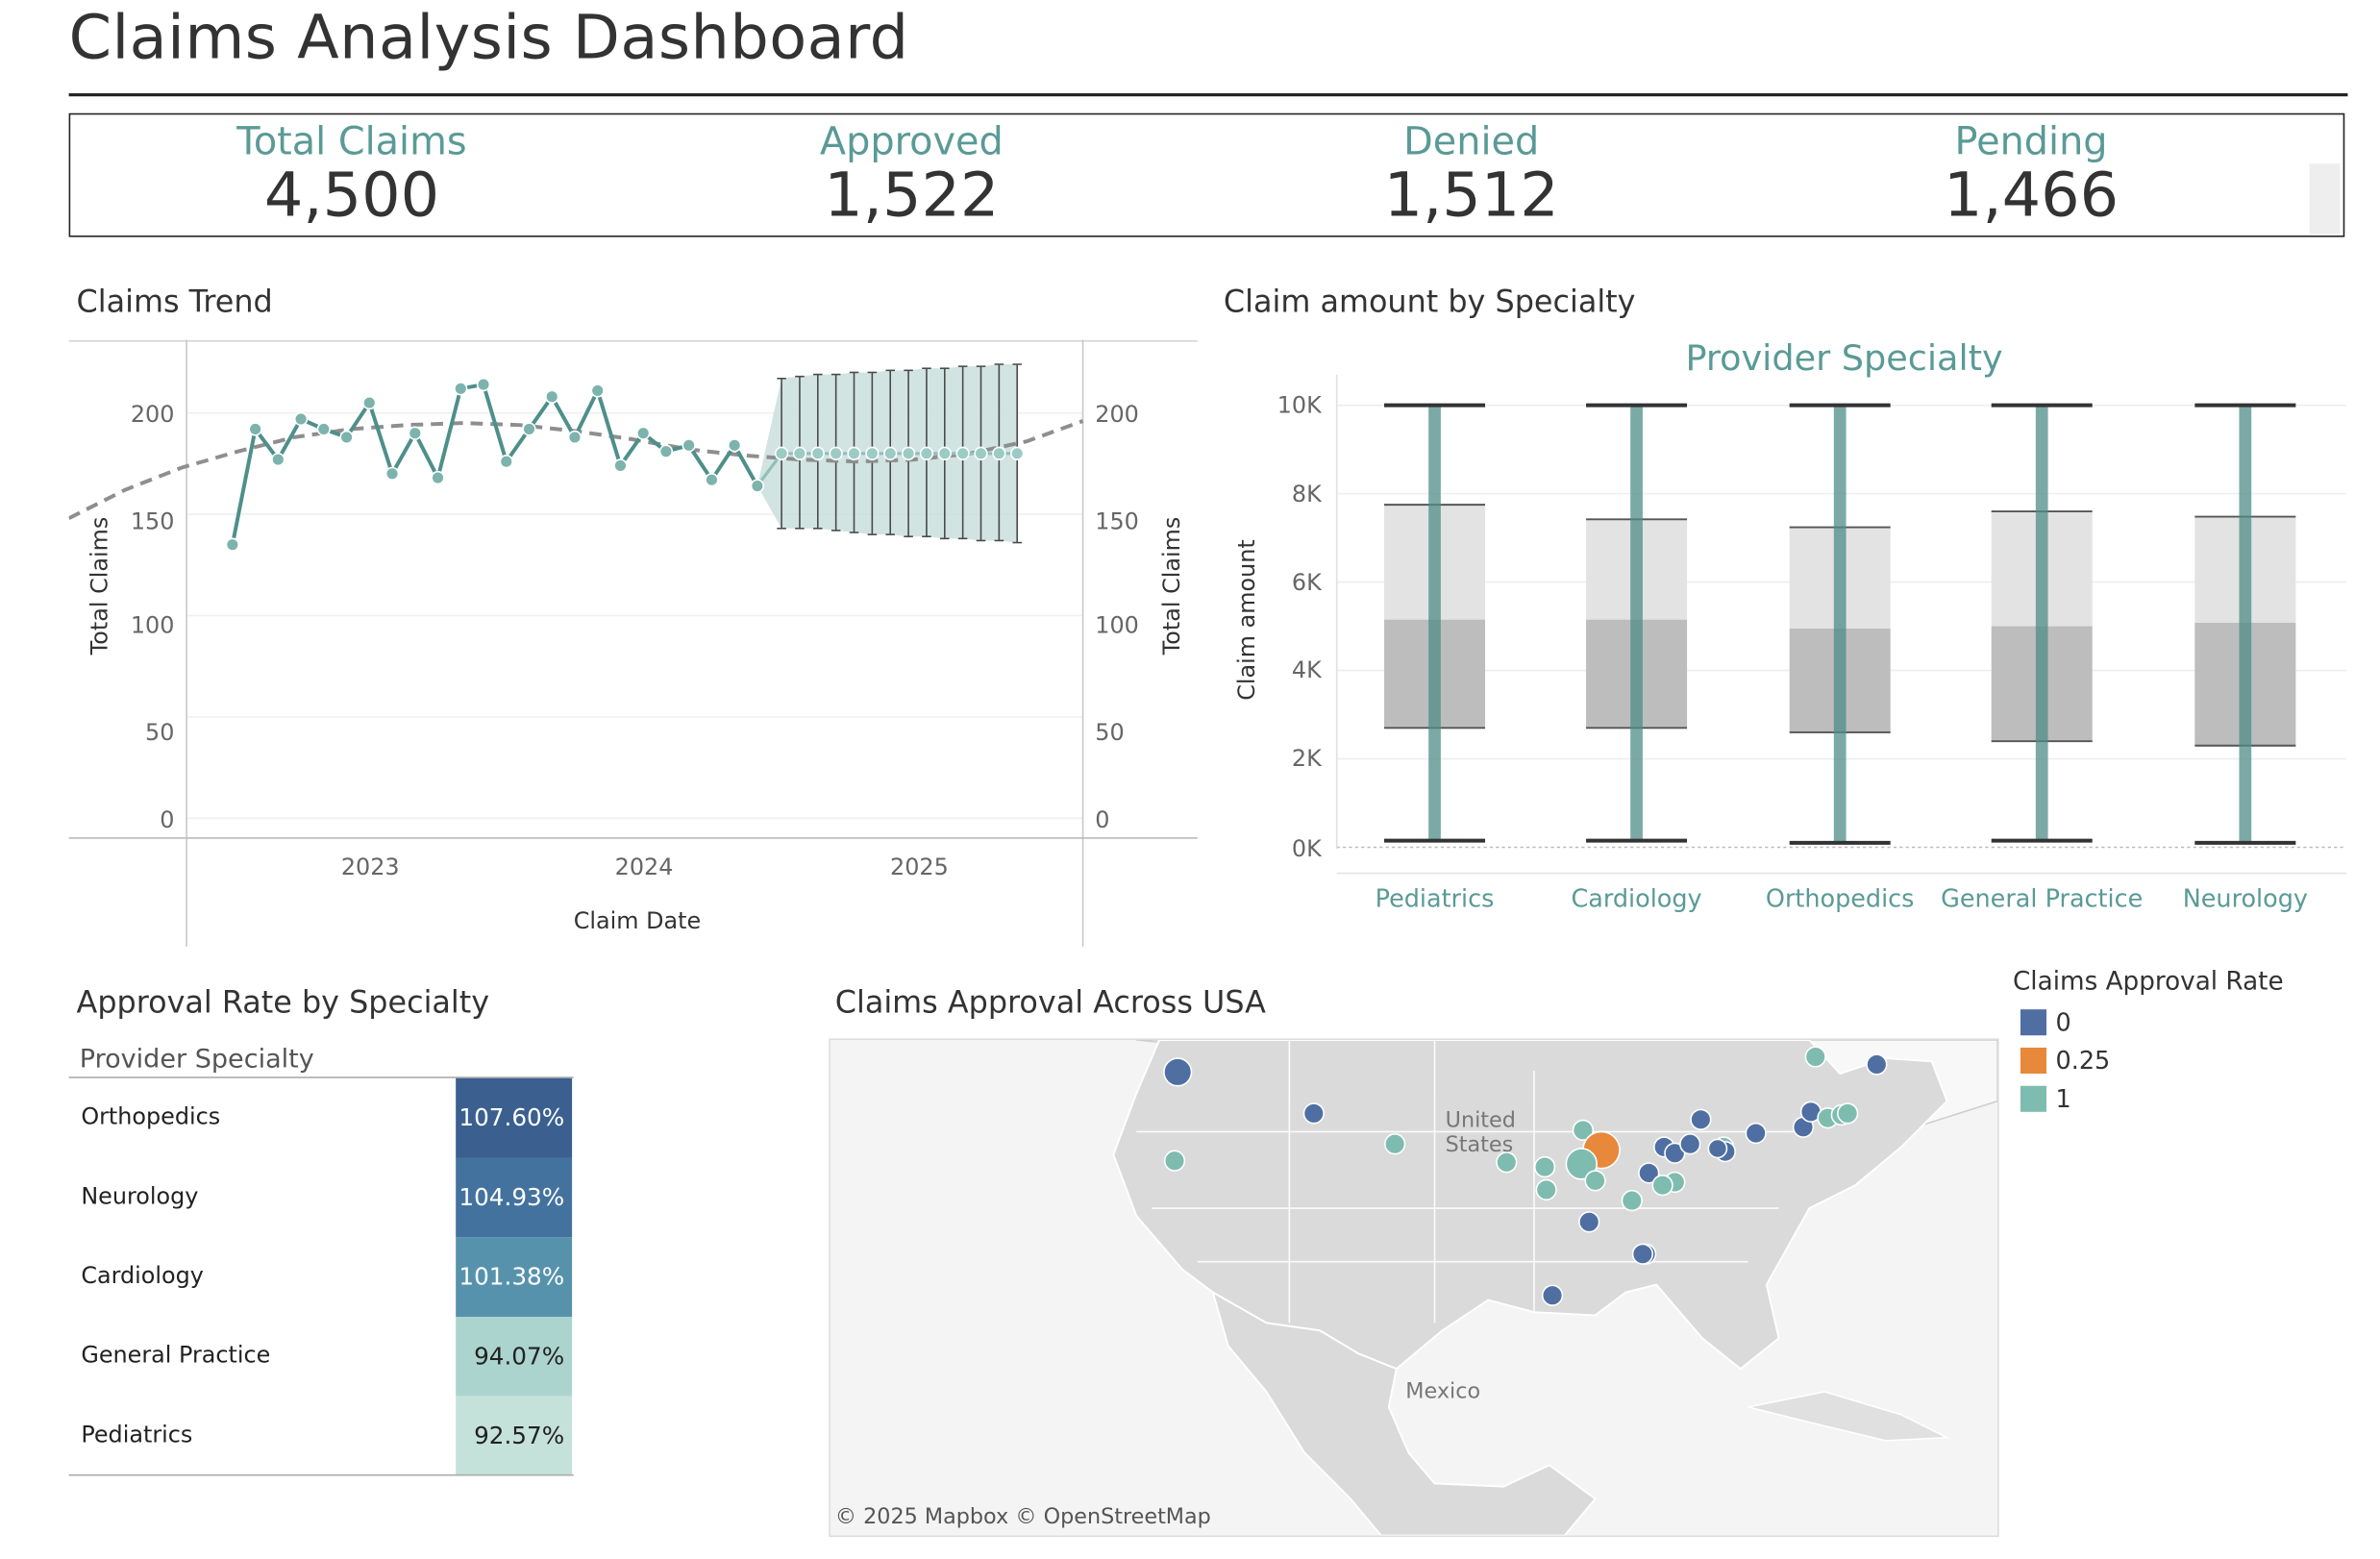  What do you see at coordinates (153, 521) in the screenshot?
I see `trend-ytick: 150` at bounding box center [153, 521].